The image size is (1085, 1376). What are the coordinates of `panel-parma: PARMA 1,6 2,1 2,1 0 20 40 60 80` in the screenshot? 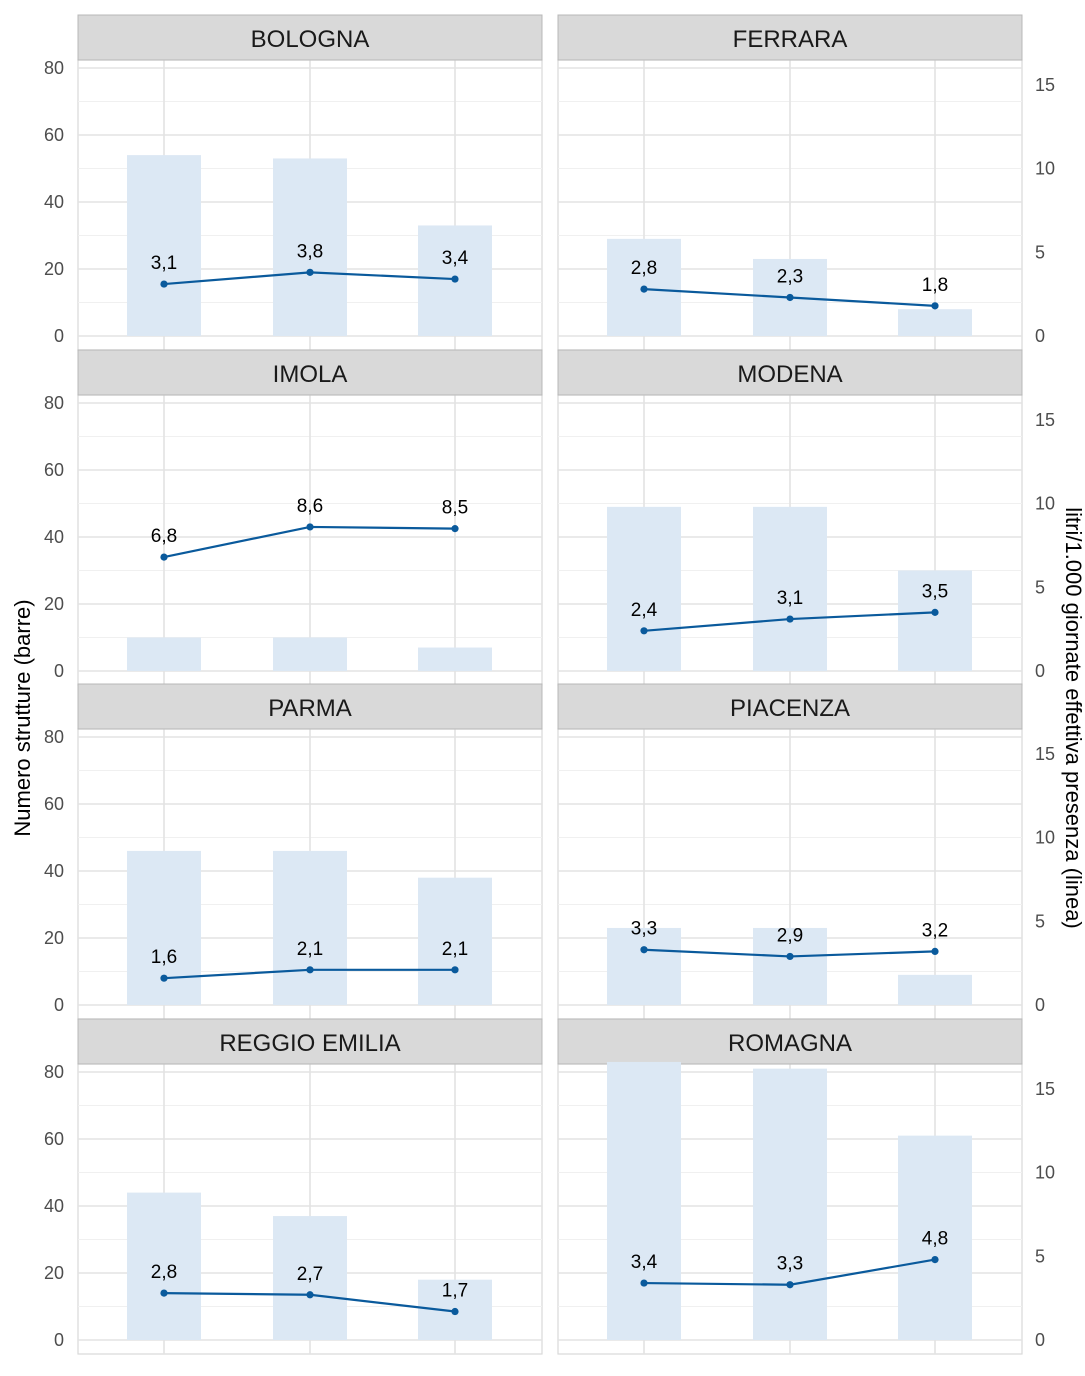 It's located at (293, 851).